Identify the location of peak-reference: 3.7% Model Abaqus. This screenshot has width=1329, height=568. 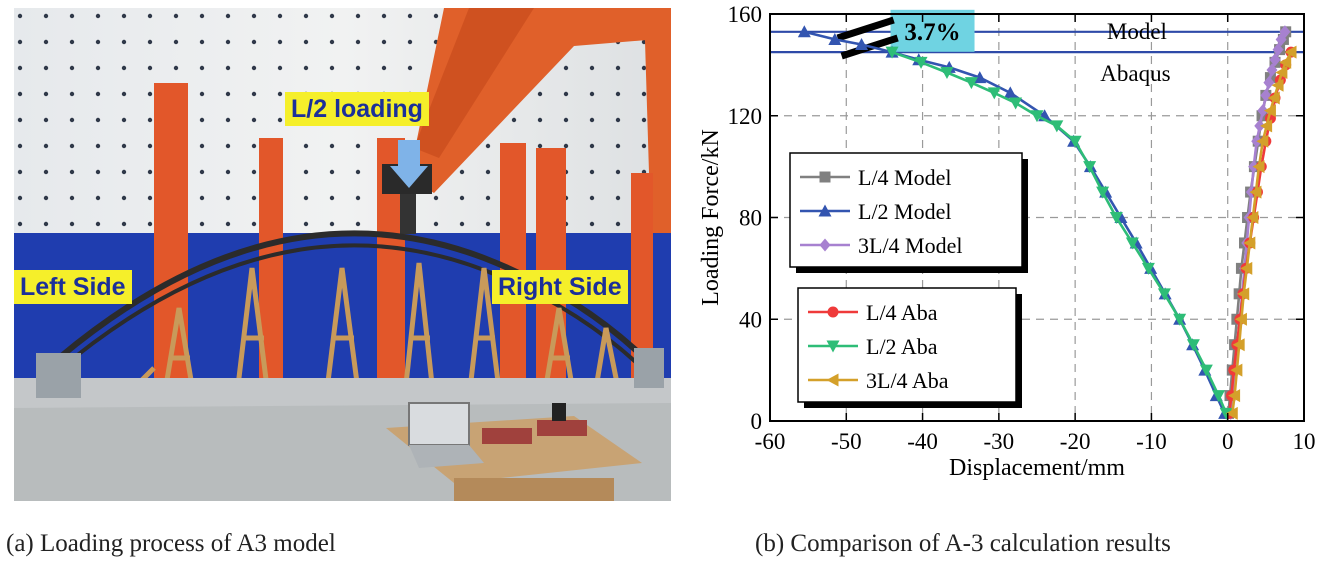
(1037, 47).